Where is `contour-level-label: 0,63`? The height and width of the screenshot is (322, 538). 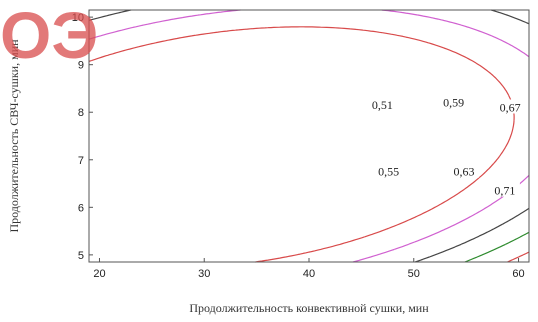 contour-level-label: 0,63 is located at coordinates (464, 172).